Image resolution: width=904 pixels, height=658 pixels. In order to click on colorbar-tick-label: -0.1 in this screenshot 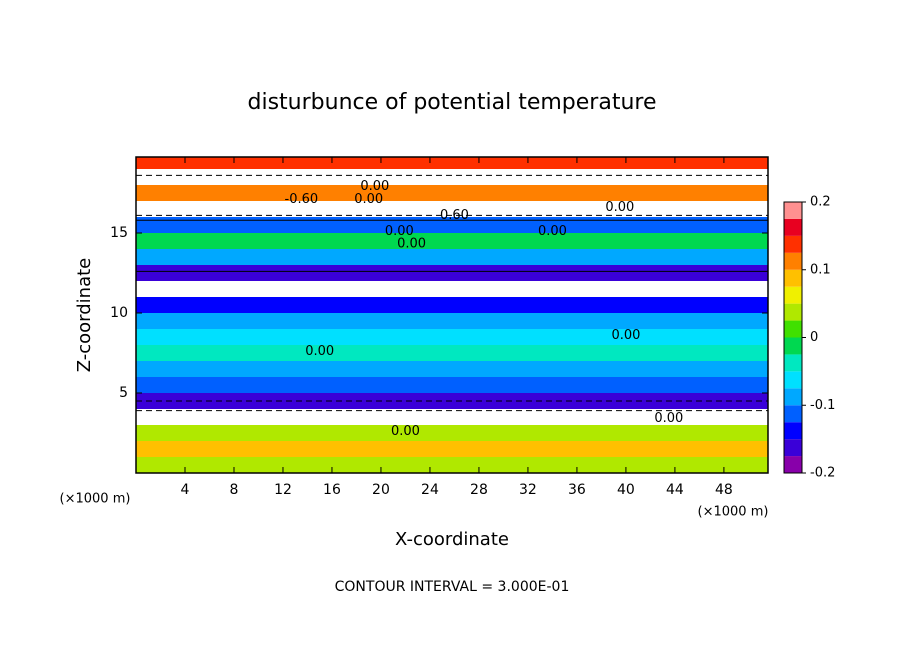, I will do `click(822, 405)`.